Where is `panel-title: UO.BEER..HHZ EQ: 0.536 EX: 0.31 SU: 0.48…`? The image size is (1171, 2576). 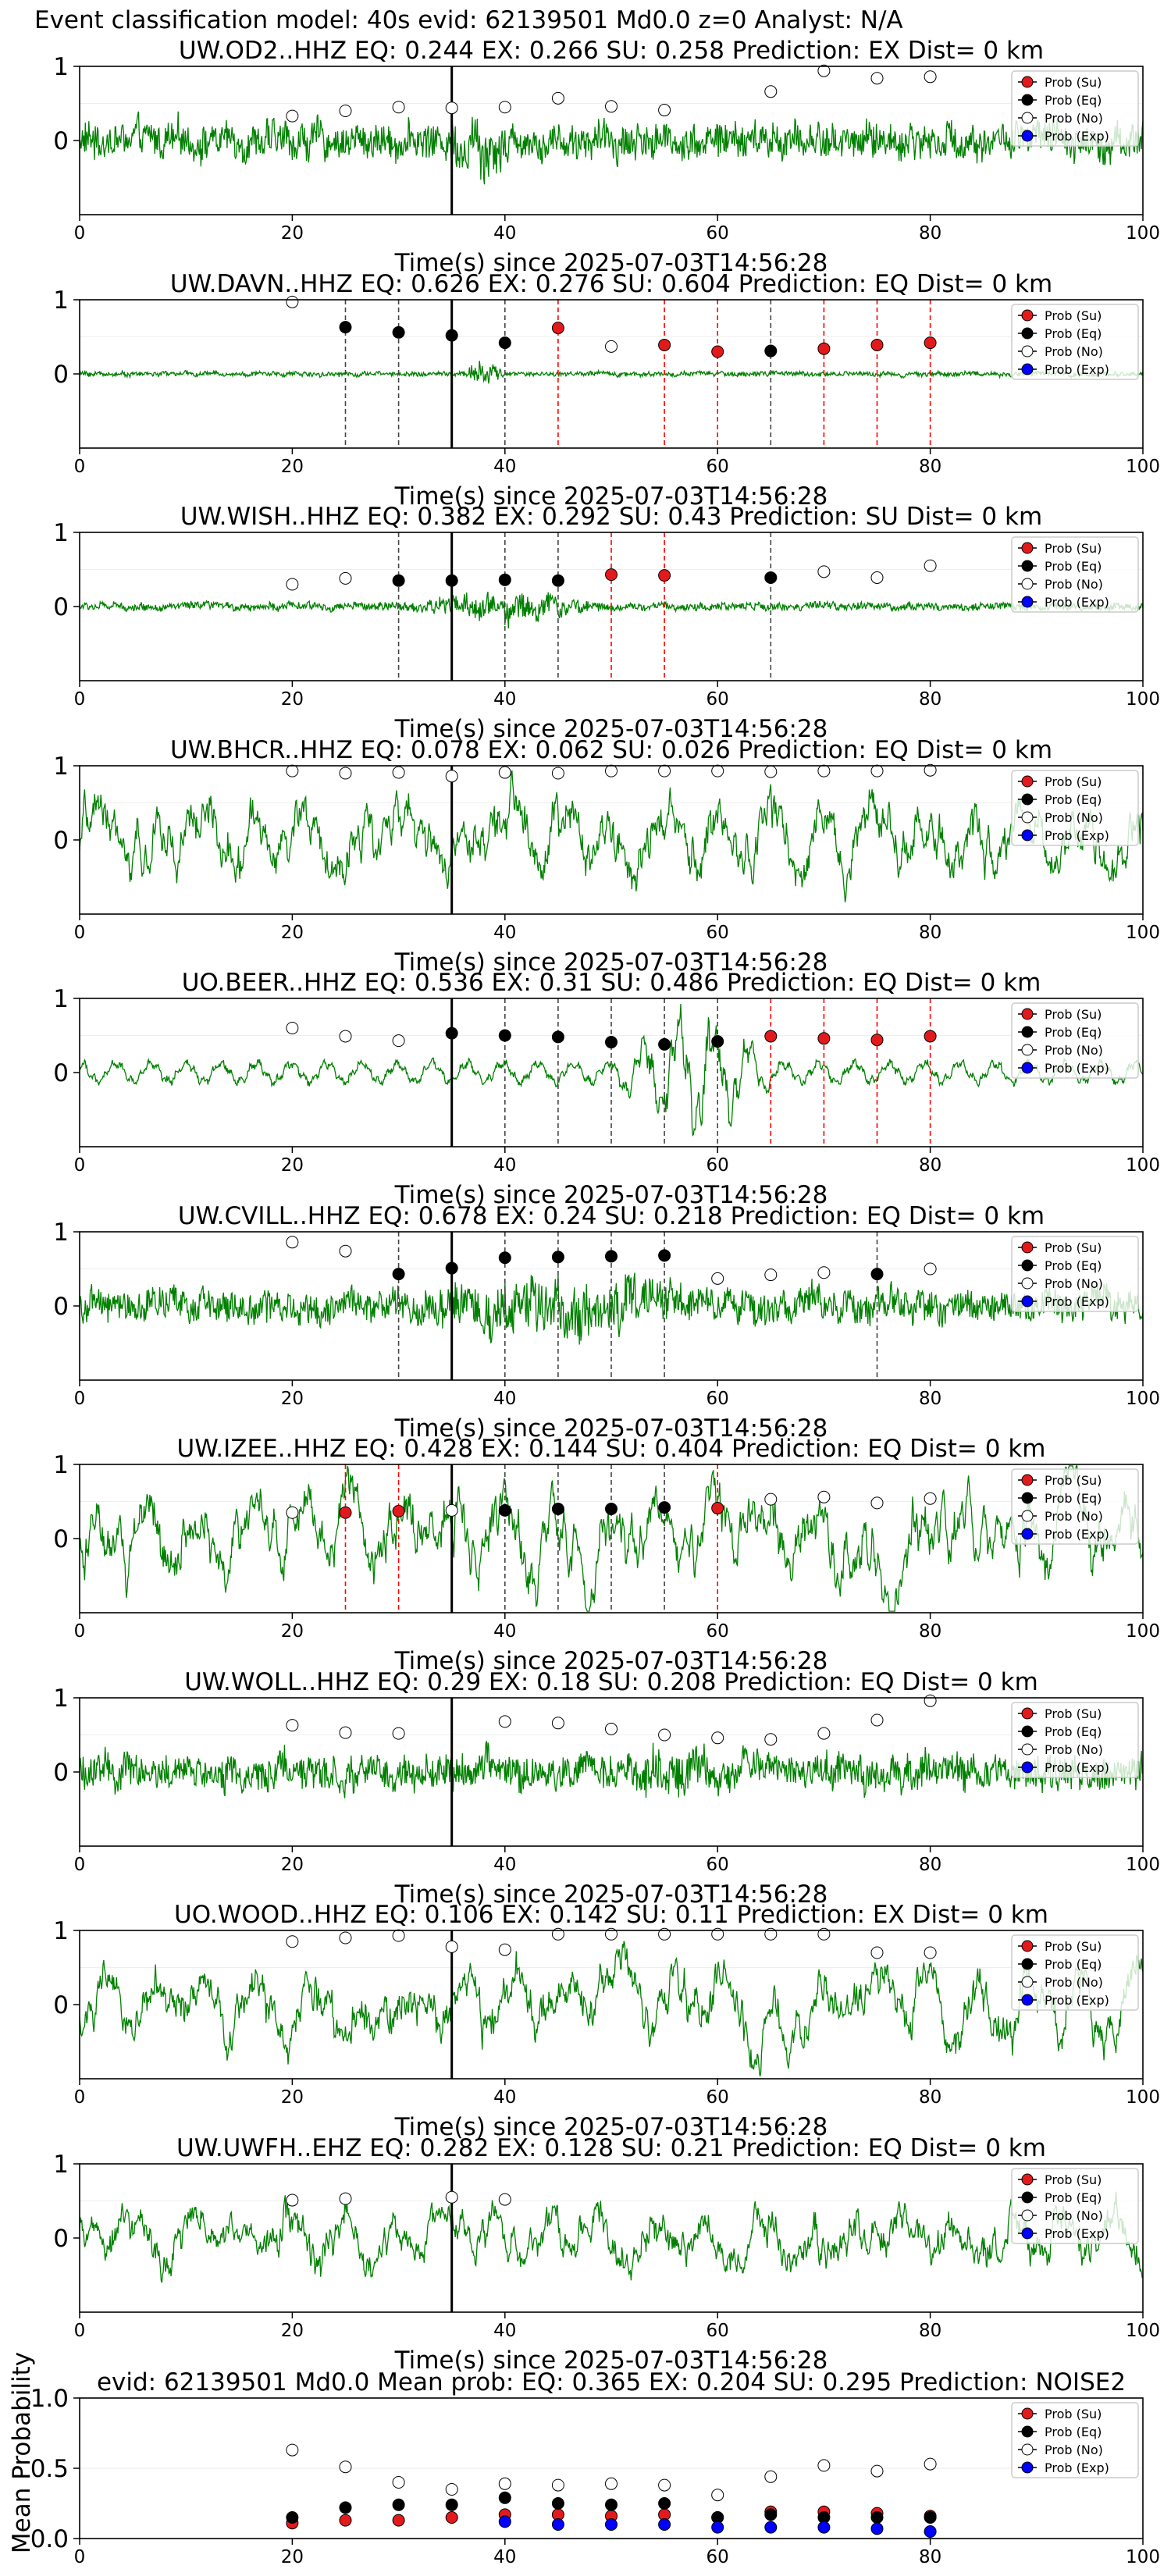 panel-title: UO.BEER..HHZ EQ: 0.536 EX: 0.31 SU: 0.48… is located at coordinates (611, 983).